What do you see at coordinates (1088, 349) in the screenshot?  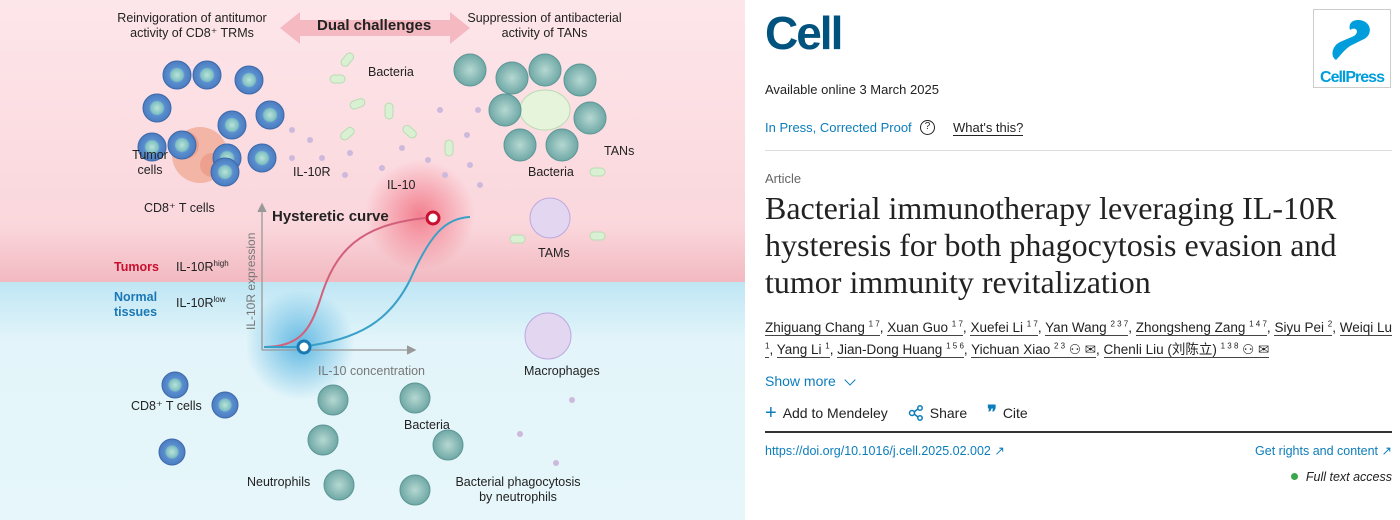 I see `email-icon: ✉` at bounding box center [1088, 349].